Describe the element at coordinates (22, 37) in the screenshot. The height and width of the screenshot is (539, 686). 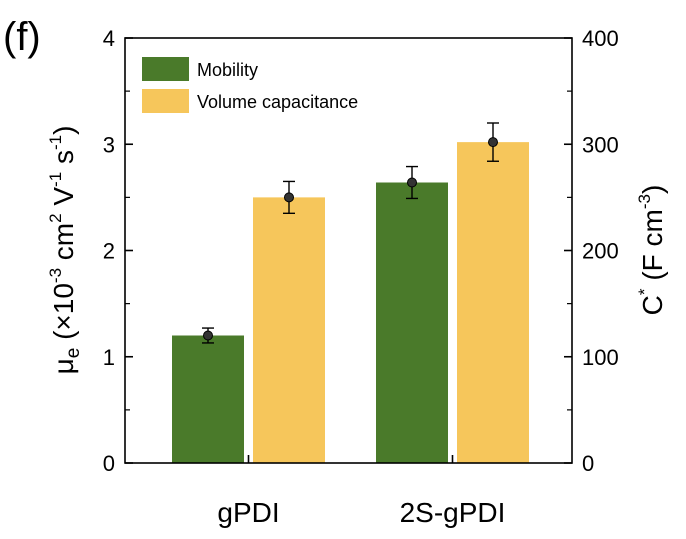
I see `panel-label: (f)` at that location.